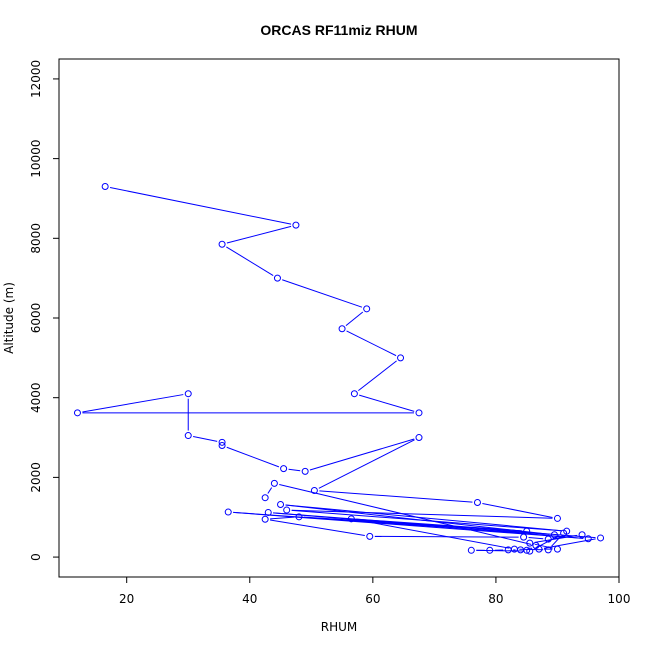 This screenshot has width=650, height=650. Describe the element at coordinates (36, 557) in the screenshot. I see `y-tick-label: 0` at that location.